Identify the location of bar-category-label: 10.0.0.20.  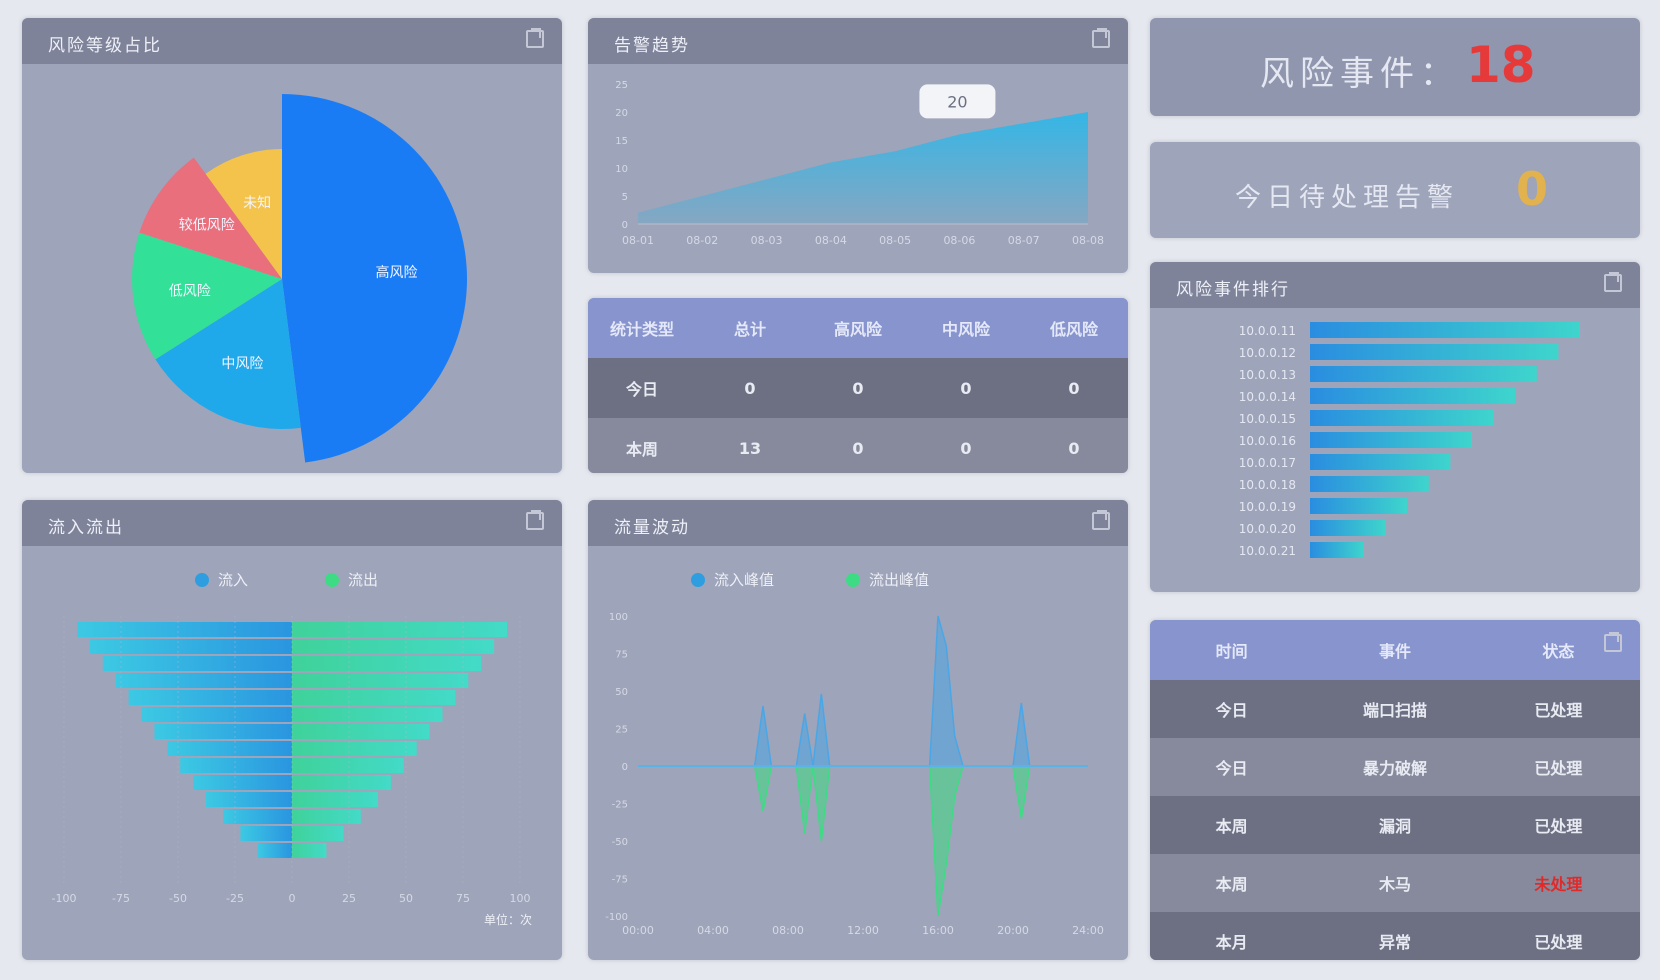
(1267, 529).